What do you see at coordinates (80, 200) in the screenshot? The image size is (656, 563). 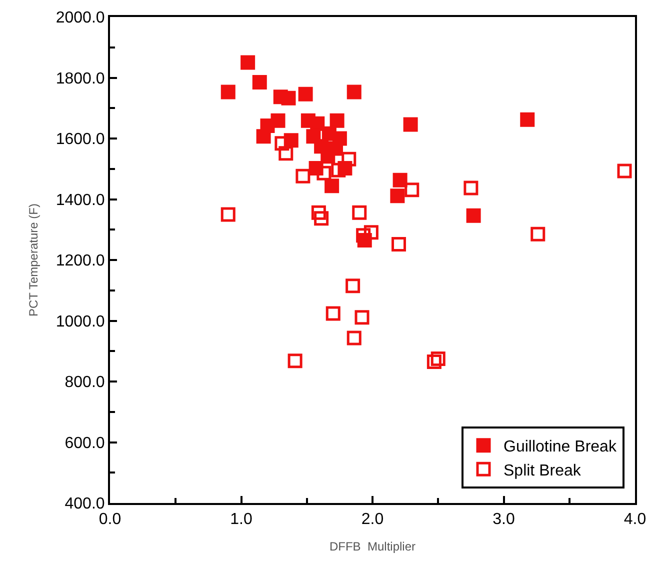 I see `y-tick-label: 1400.0` at bounding box center [80, 200].